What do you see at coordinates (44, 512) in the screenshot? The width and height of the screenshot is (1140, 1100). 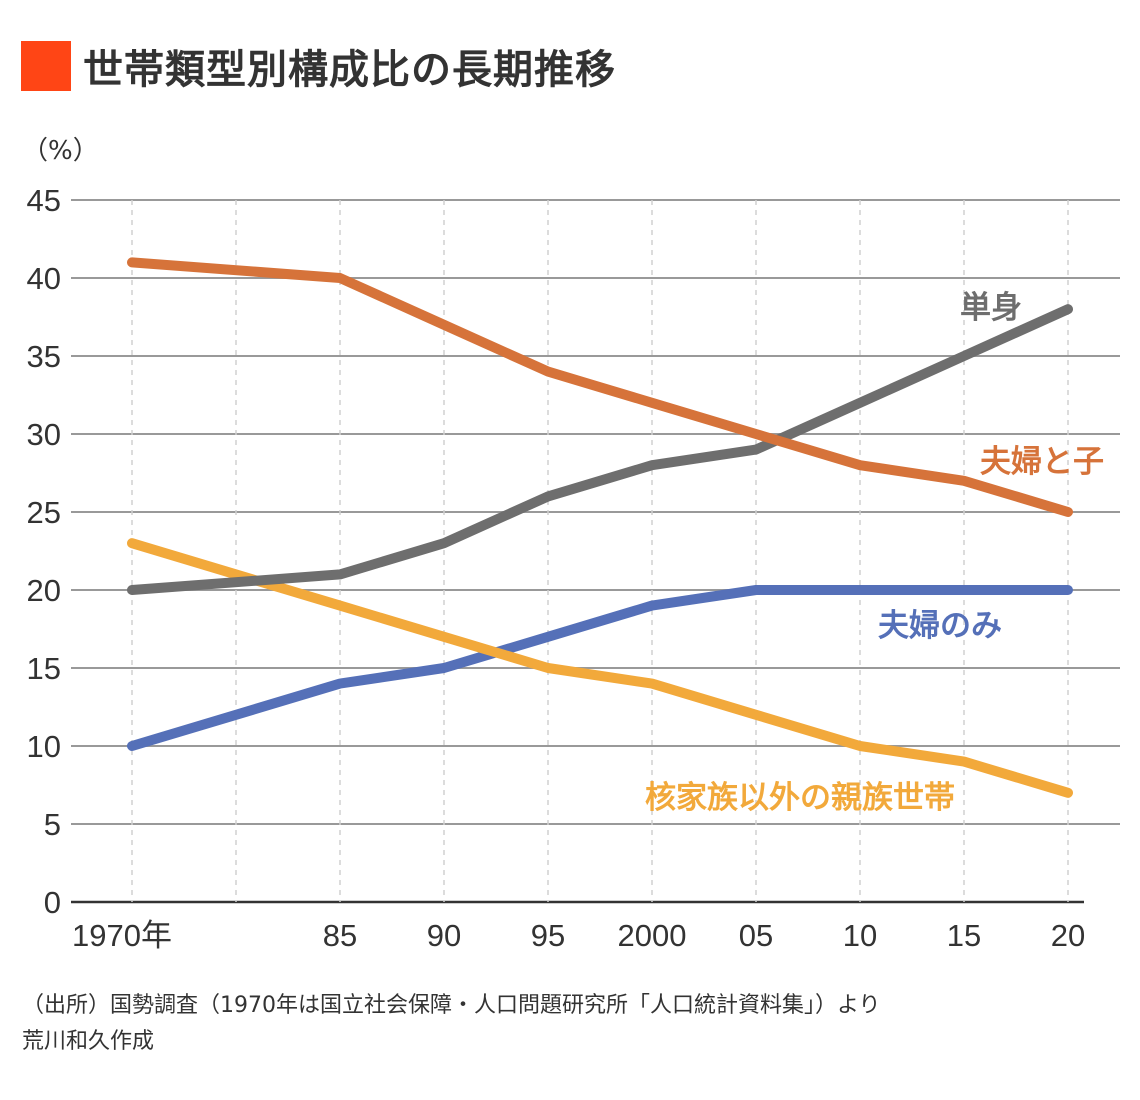 I see `y-tick-label: 25` at bounding box center [44, 512].